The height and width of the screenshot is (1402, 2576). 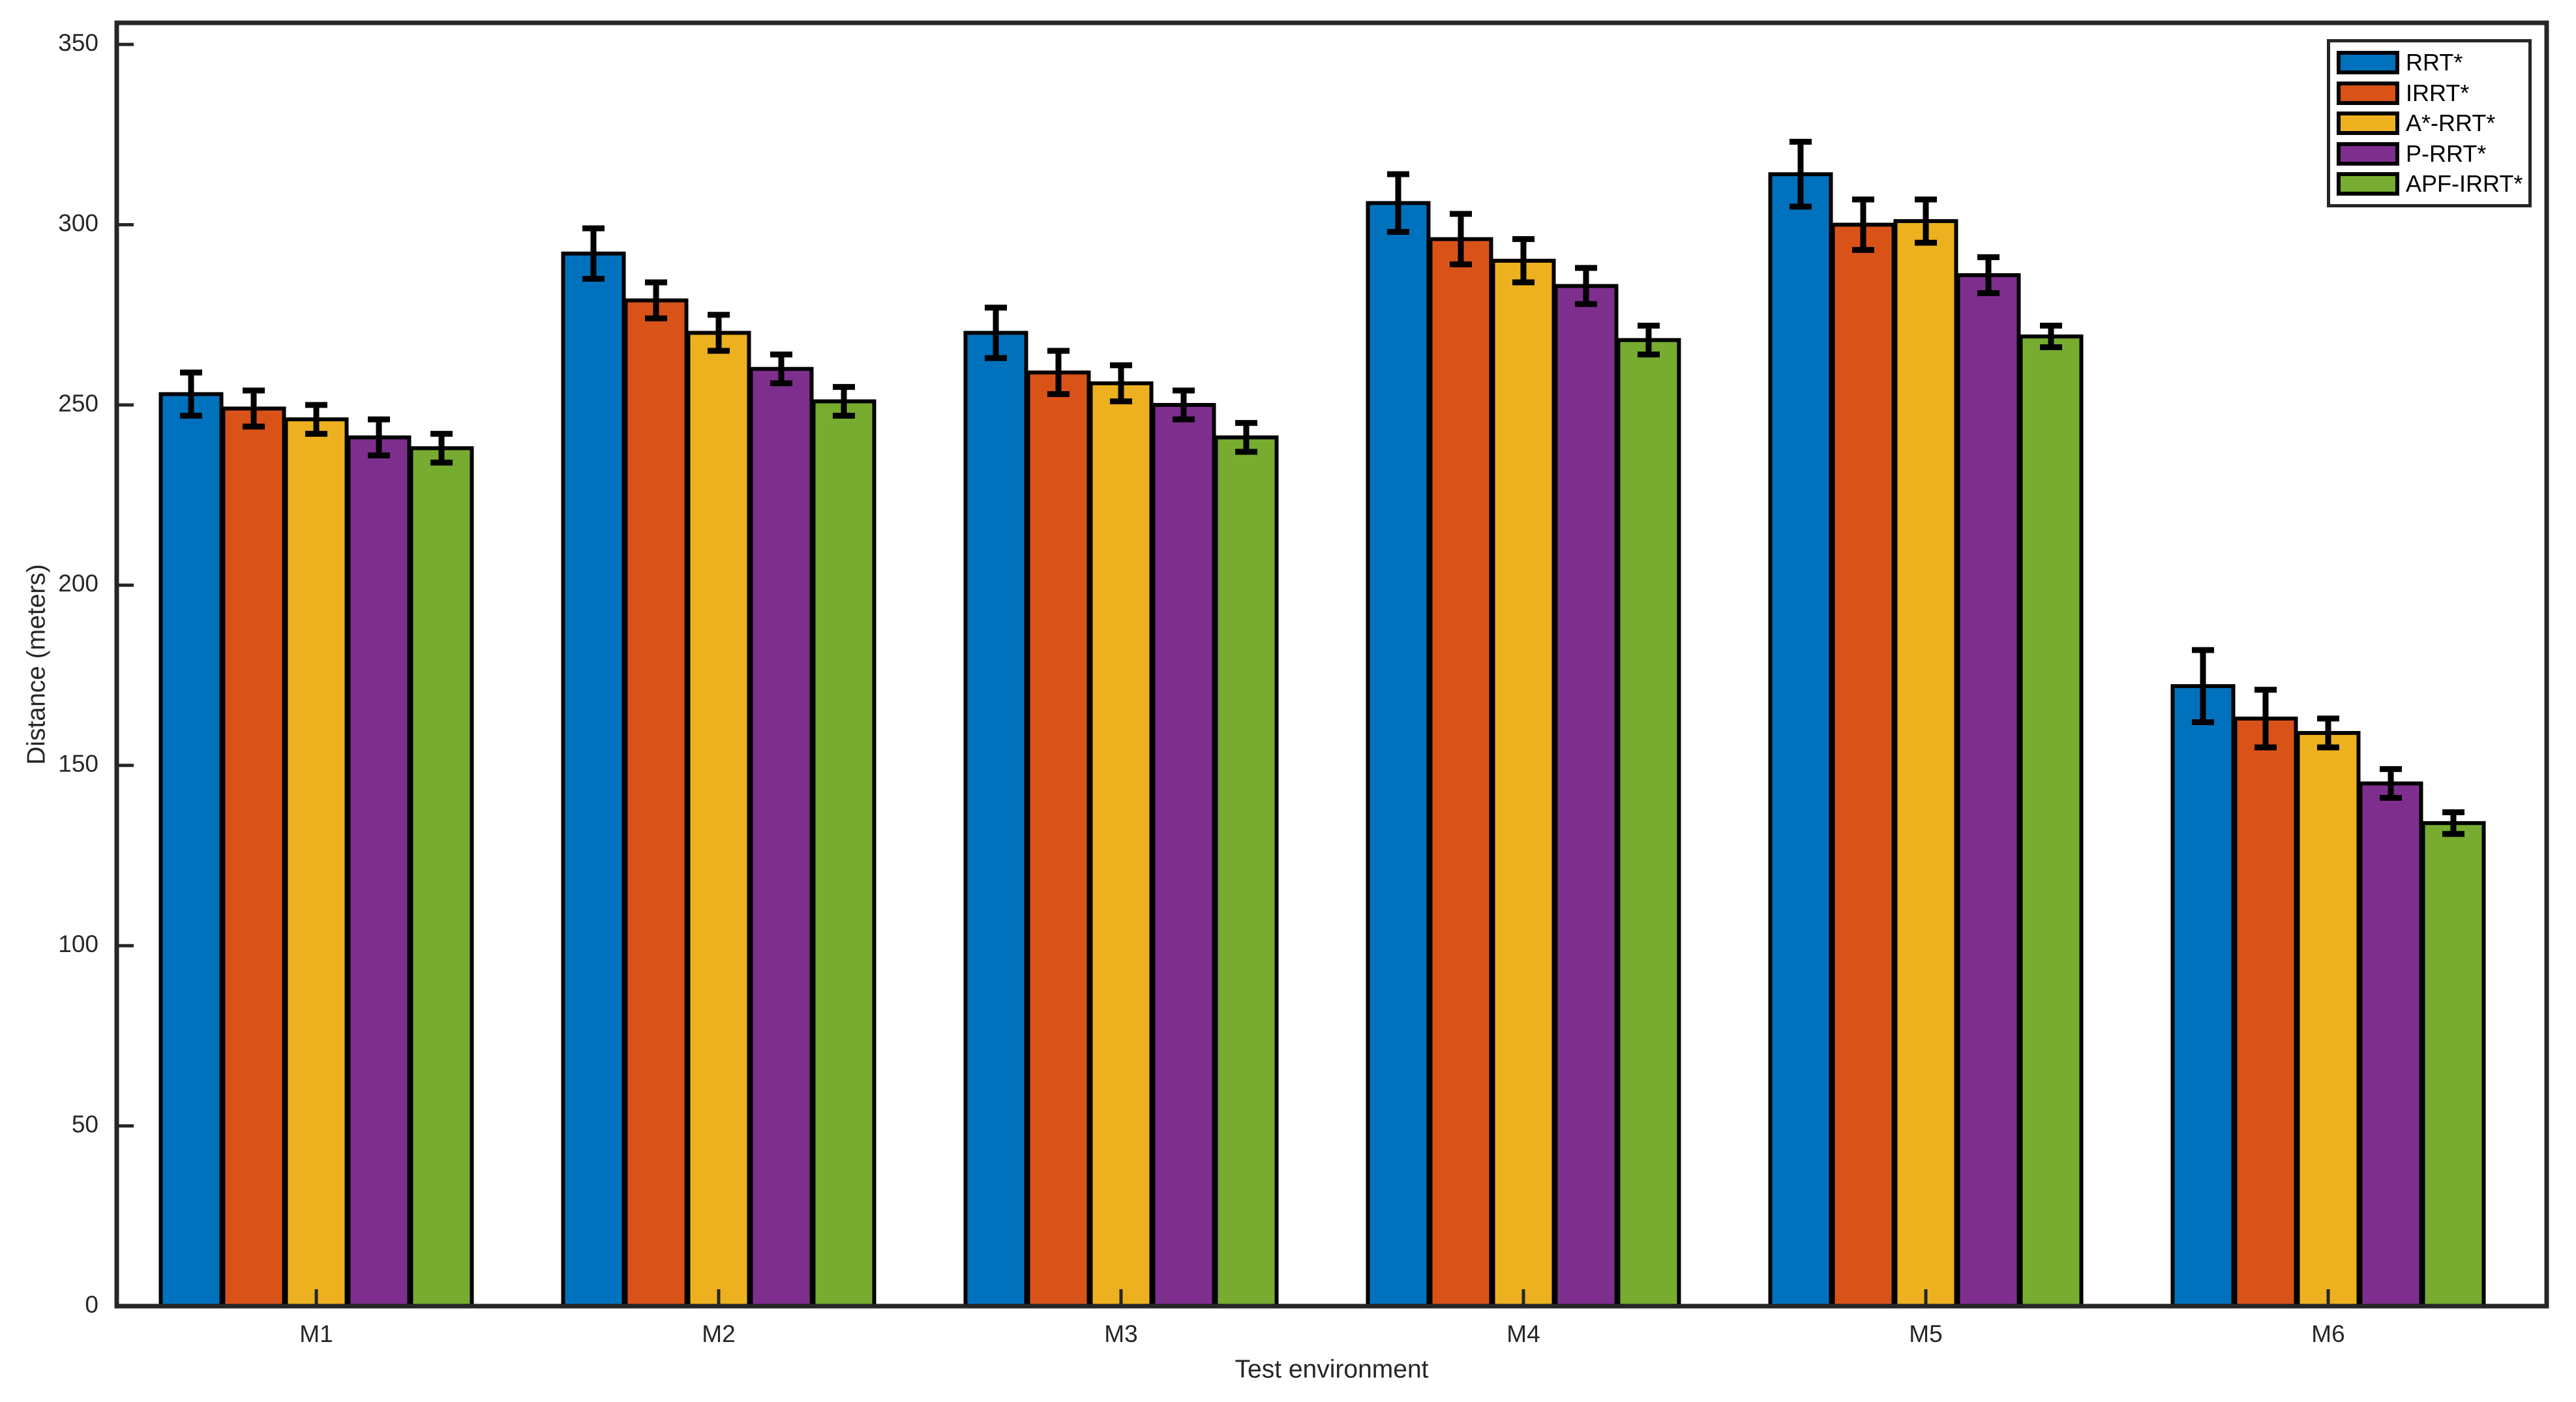 What do you see at coordinates (1586, 286) in the screenshot?
I see `errorbar-P-RRT*-M4` at bounding box center [1586, 286].